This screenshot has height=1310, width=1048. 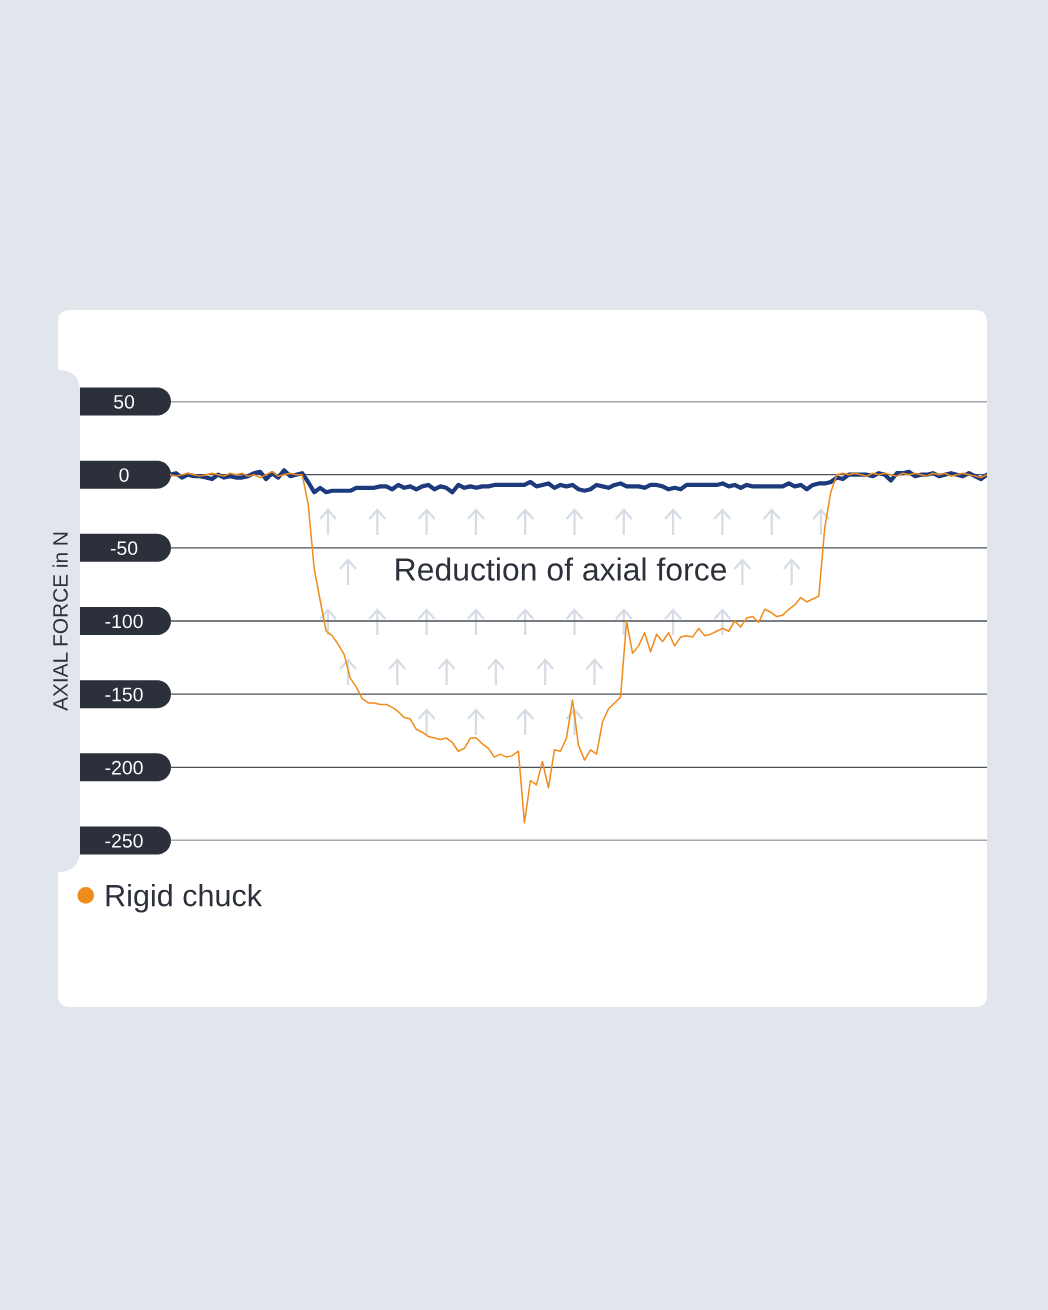 What do you see at coordinates (124, 840) in the screenshot?
I see `y-tick-label: -250` at bounding box center [124, 840].